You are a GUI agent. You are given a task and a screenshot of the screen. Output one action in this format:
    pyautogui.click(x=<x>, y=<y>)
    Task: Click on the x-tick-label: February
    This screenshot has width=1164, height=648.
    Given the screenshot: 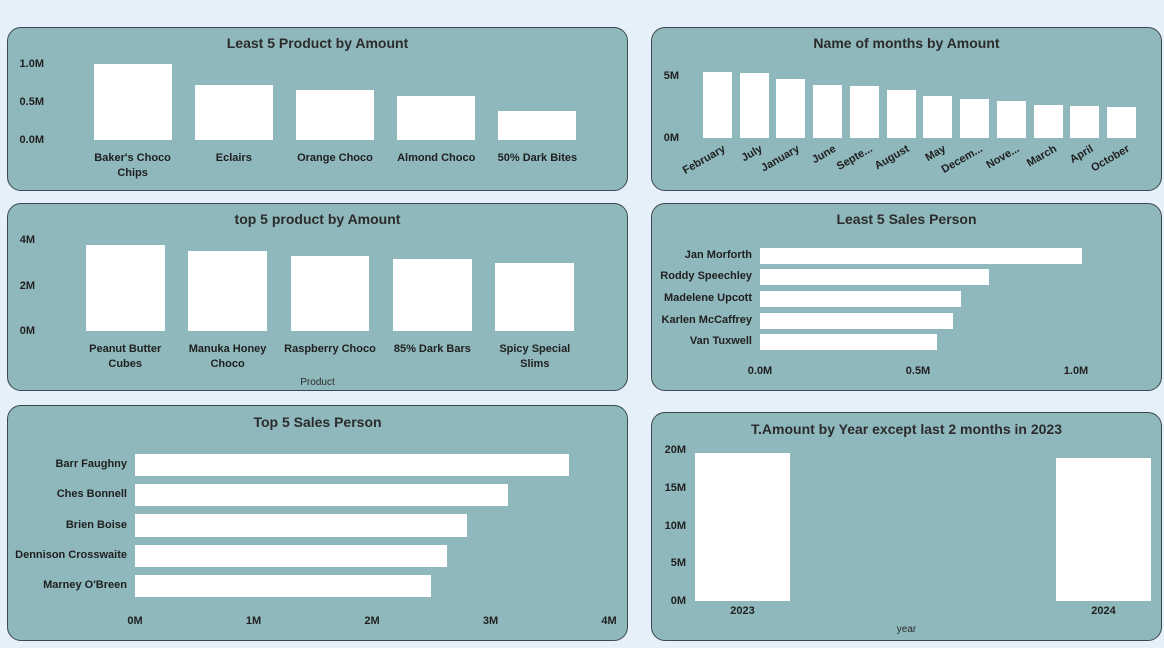 What is the action you would take?
    pyautogui.click(x=704, y=159)
    